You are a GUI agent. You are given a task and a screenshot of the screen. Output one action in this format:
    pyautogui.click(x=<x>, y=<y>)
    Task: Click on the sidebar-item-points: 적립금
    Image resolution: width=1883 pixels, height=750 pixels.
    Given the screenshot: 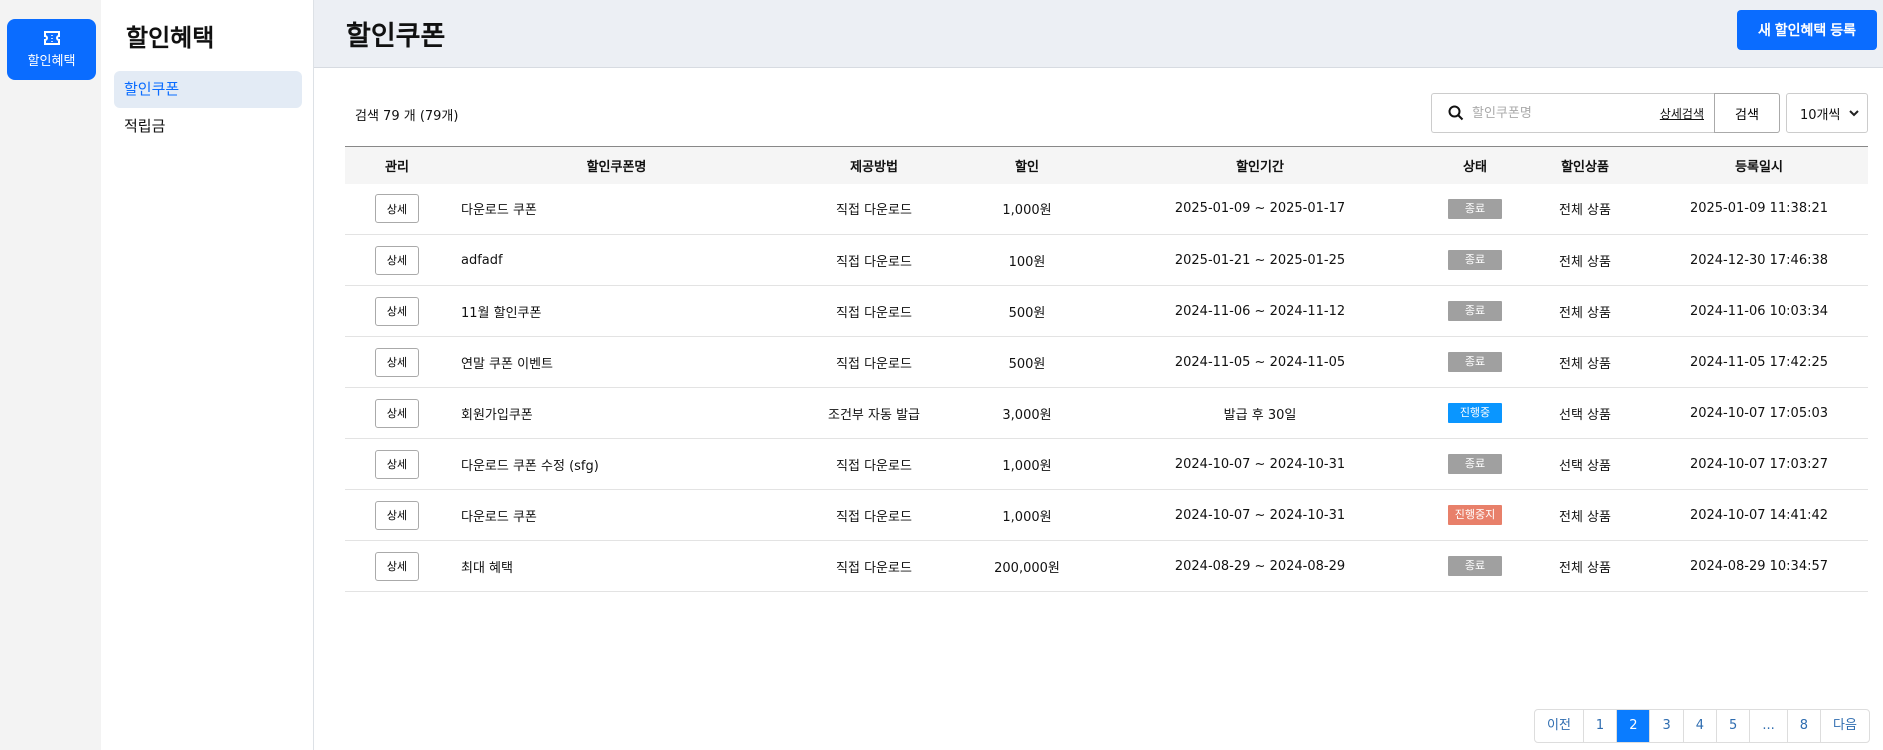 What is the action you would take?
    pyautogui.click(x=145, y=126)
    